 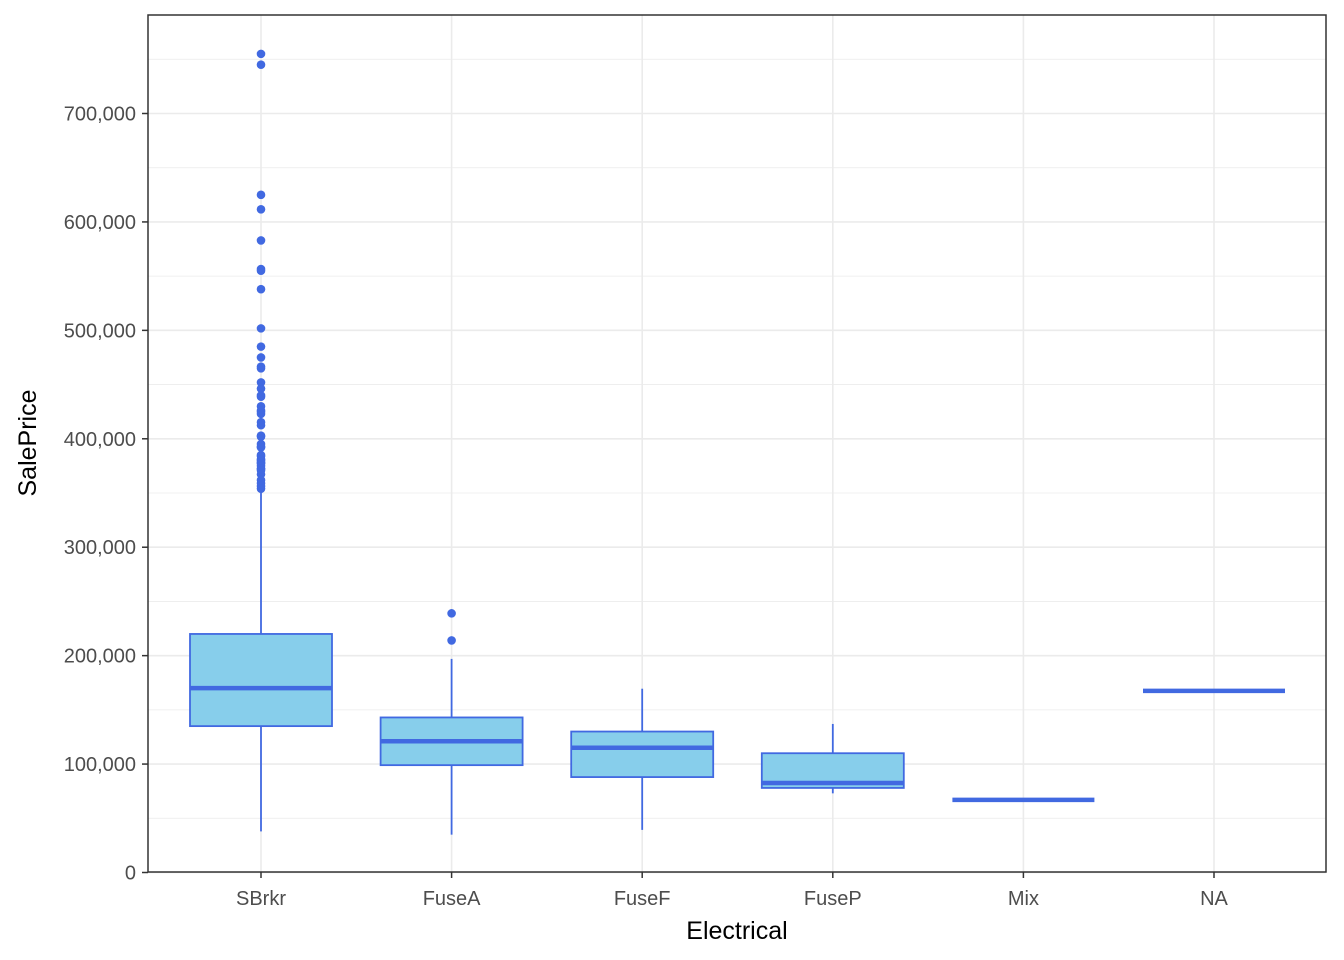 What do you see at coordinates (452, 899) in the screenshot?
I see `x-tick-label: FuseA` at bounding box center [452, 899].